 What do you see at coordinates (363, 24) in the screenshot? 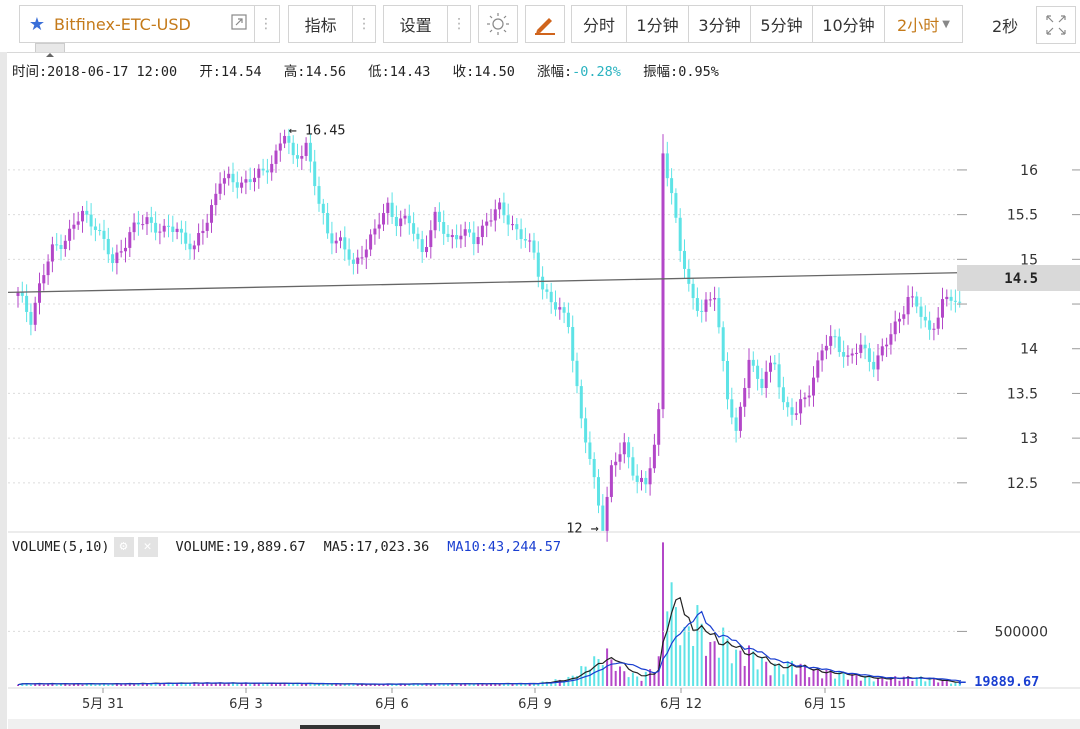
I see `indicators-more-icon: ⋮` at bounding box center [363, 24].